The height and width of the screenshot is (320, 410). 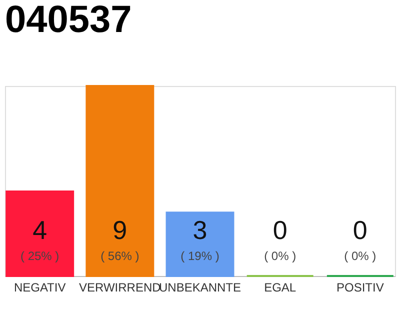 I want to click on chart-title: 040537, so click(x=68, y=20).